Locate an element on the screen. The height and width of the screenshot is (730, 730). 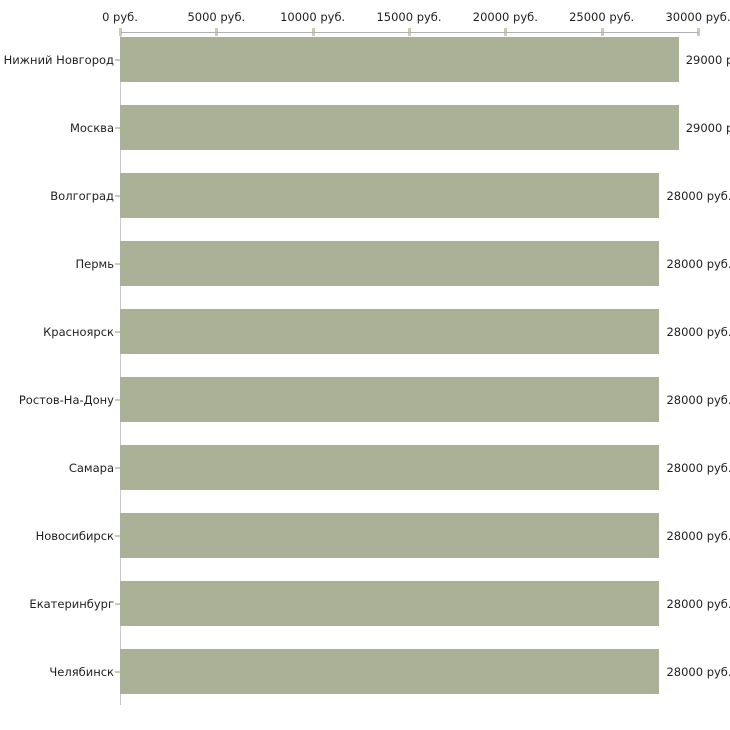
bar-row: Самара 28000 руб. is located at coordinates (365, 467).